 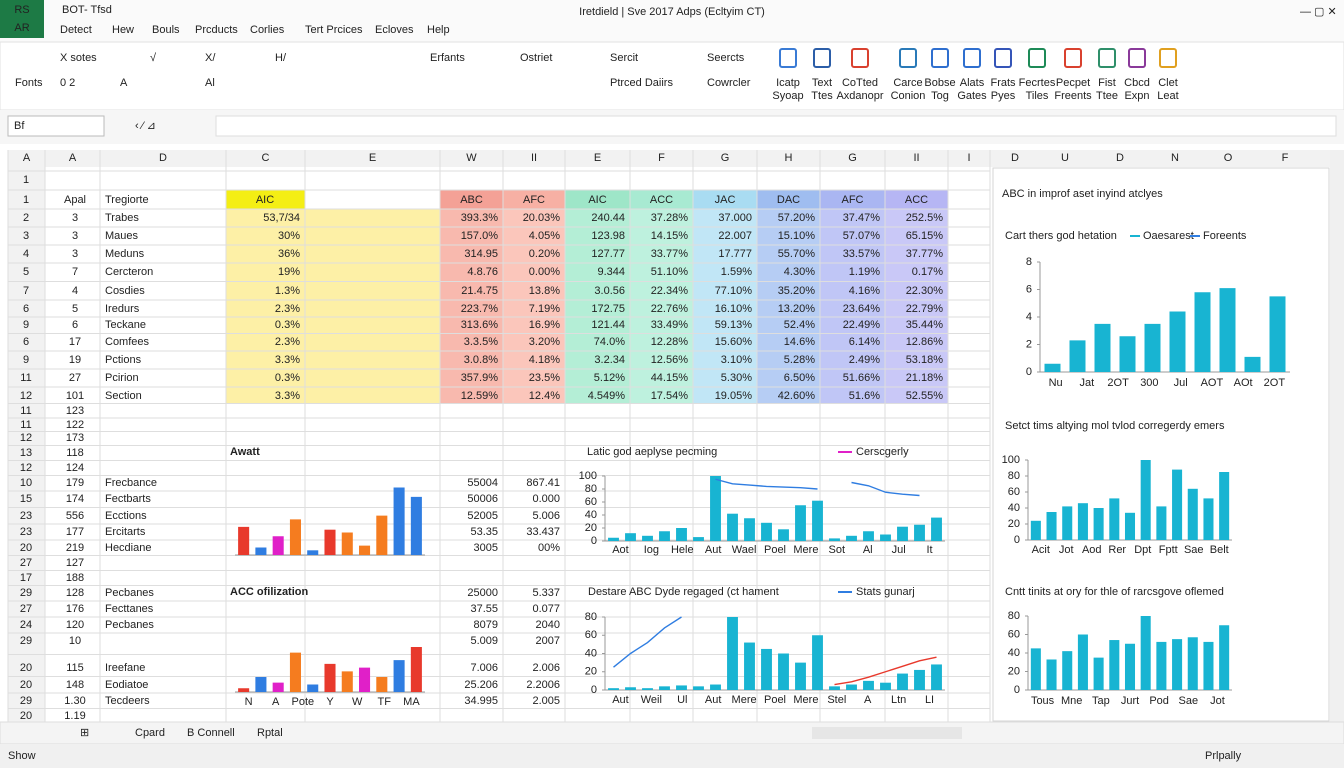 What do you see at coordinates (1136, 96) in the screenshot?
I see `ribbon-label: Expn` at bounding box center [1136, 96].